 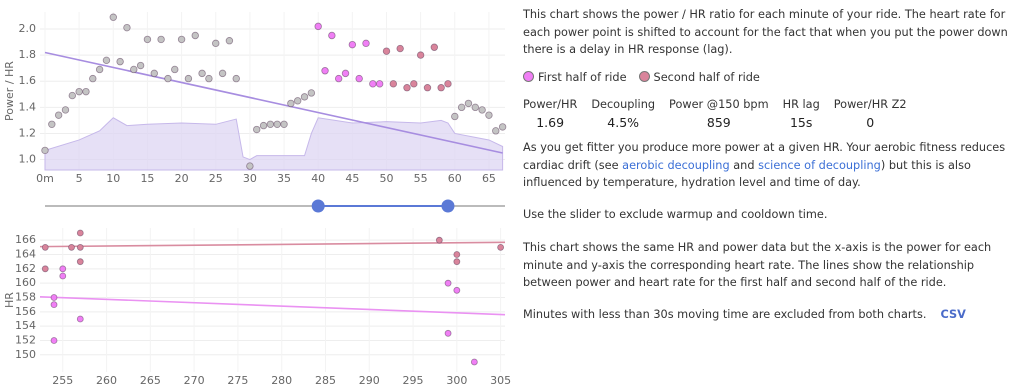 What do you see at coordinates (413, 380) in the screenshot?
I see `x-tick-label: 295` at bounding box center [413, 380].